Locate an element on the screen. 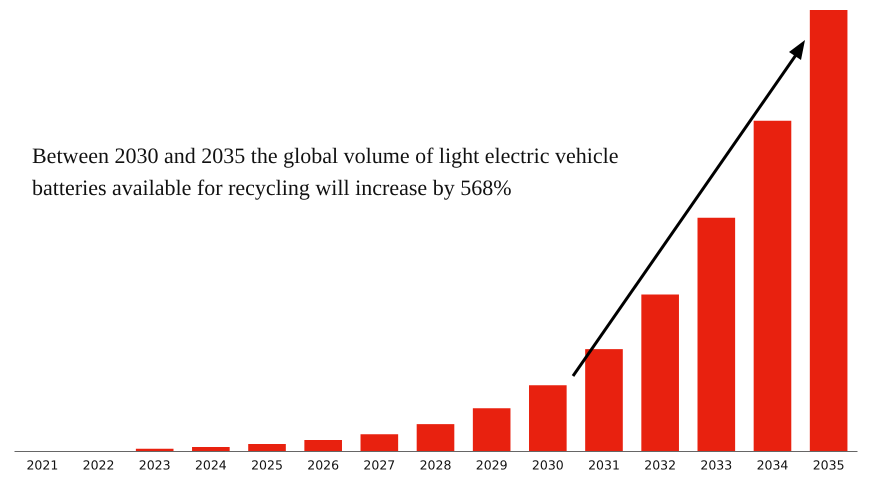 This screenshot has height=479, width=881. x-tick-label: 2026 is located at coordinates (323, 465).